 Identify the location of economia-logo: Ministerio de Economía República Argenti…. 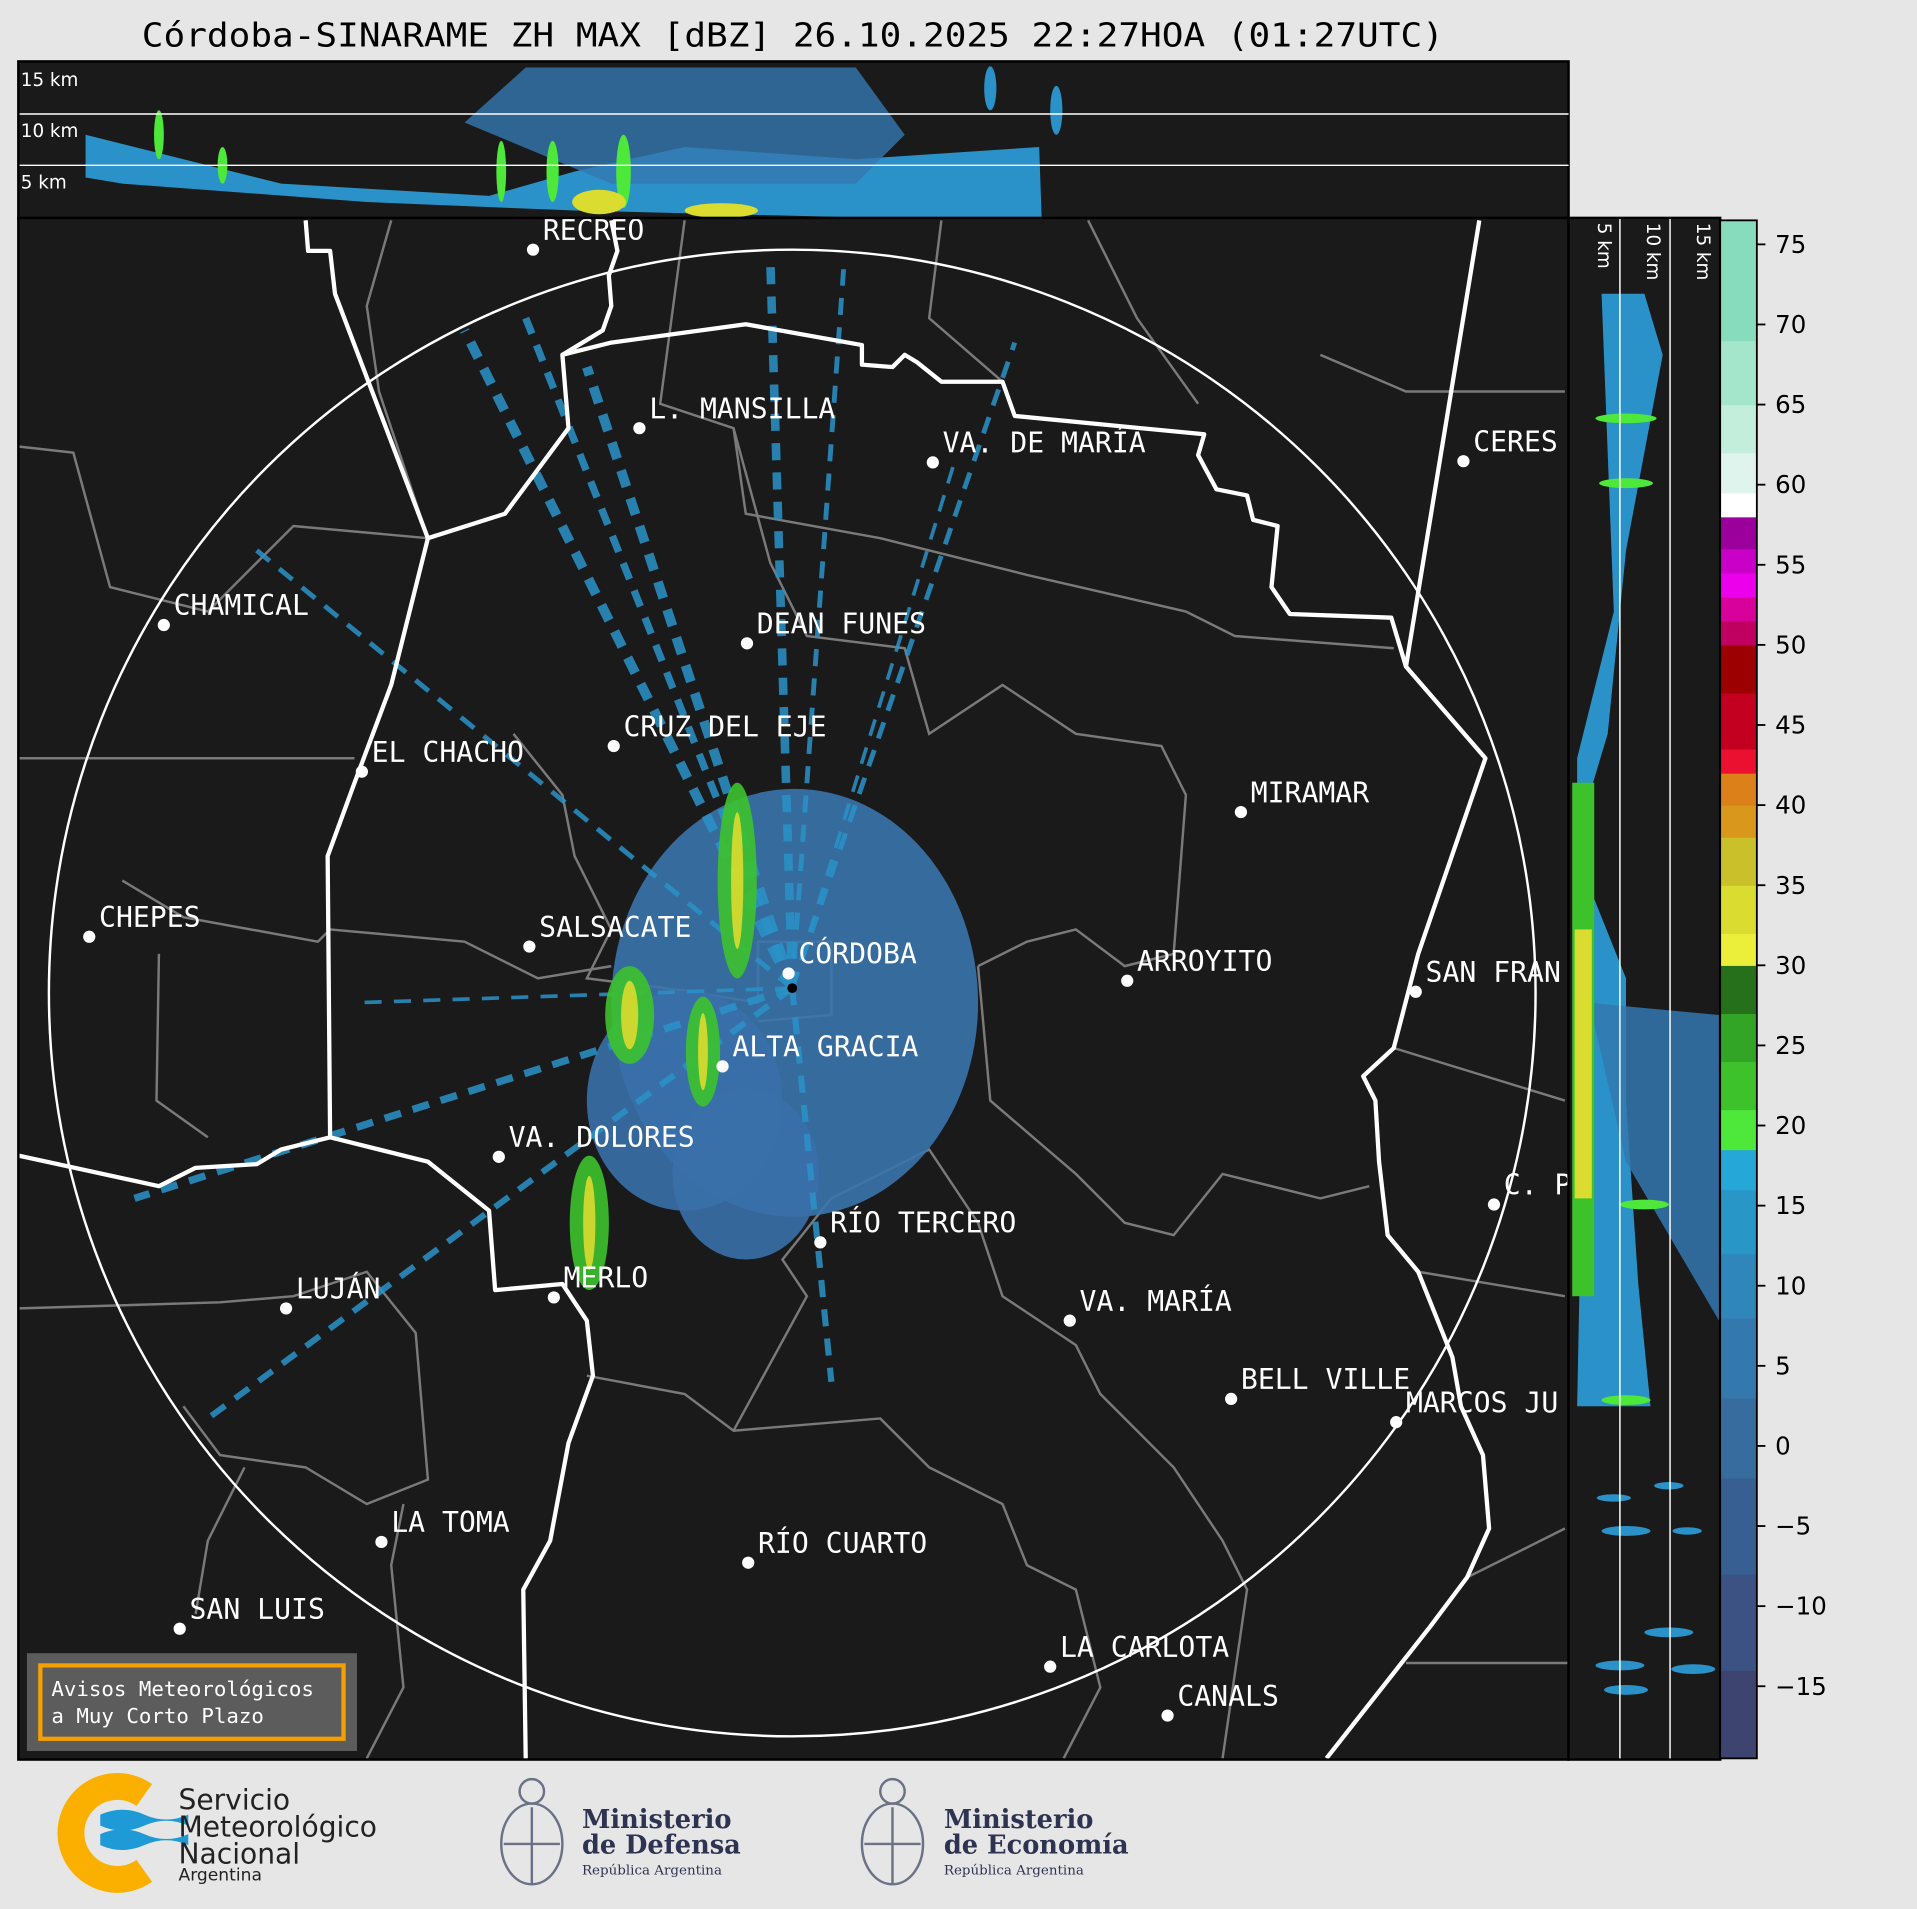
(994, 1831).